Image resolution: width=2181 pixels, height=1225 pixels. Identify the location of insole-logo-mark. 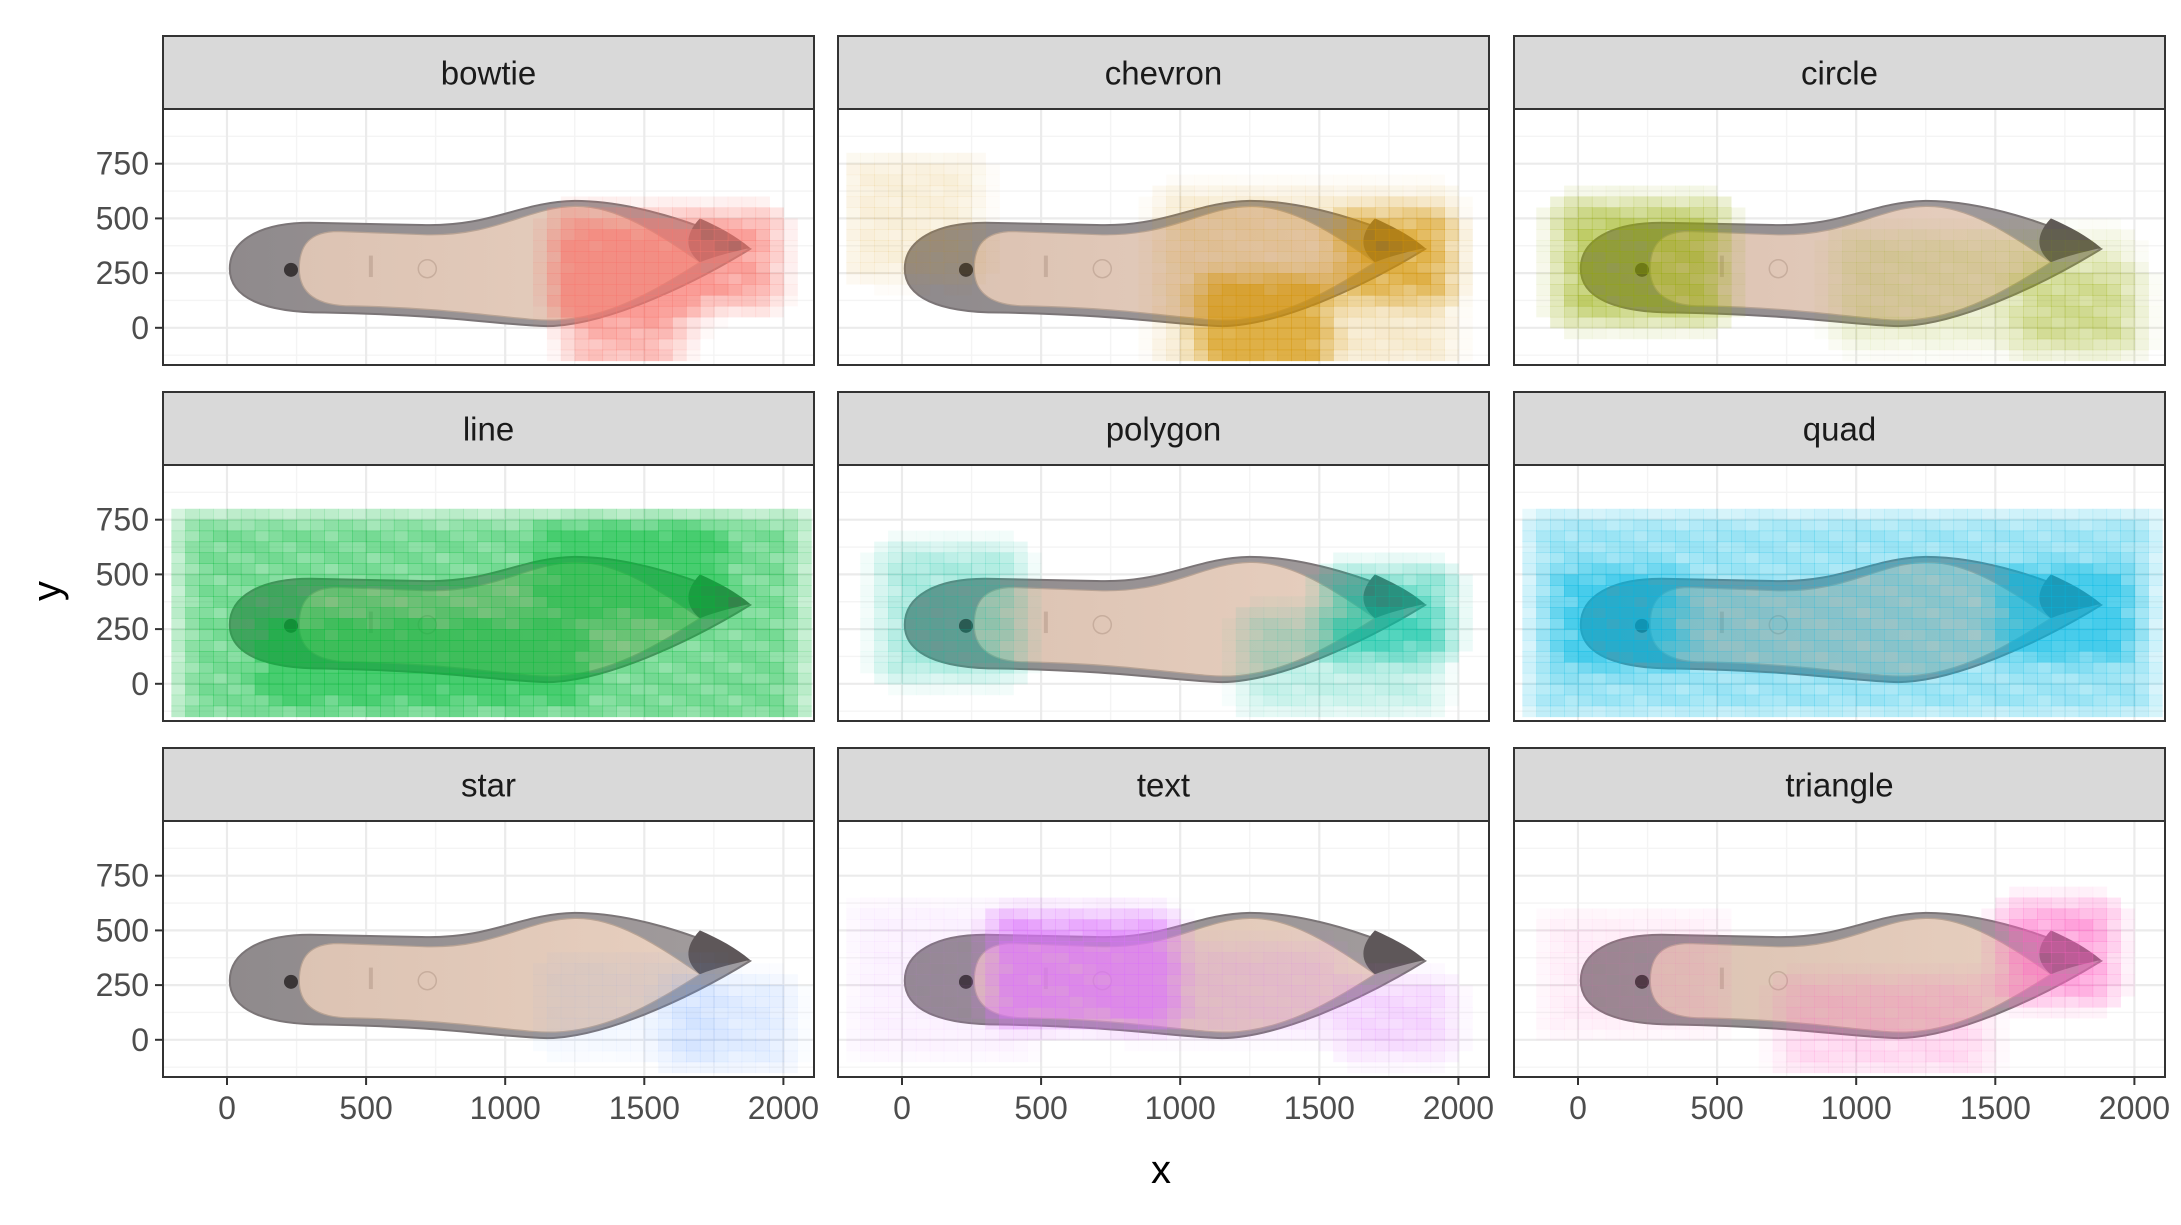
(1721, 266).